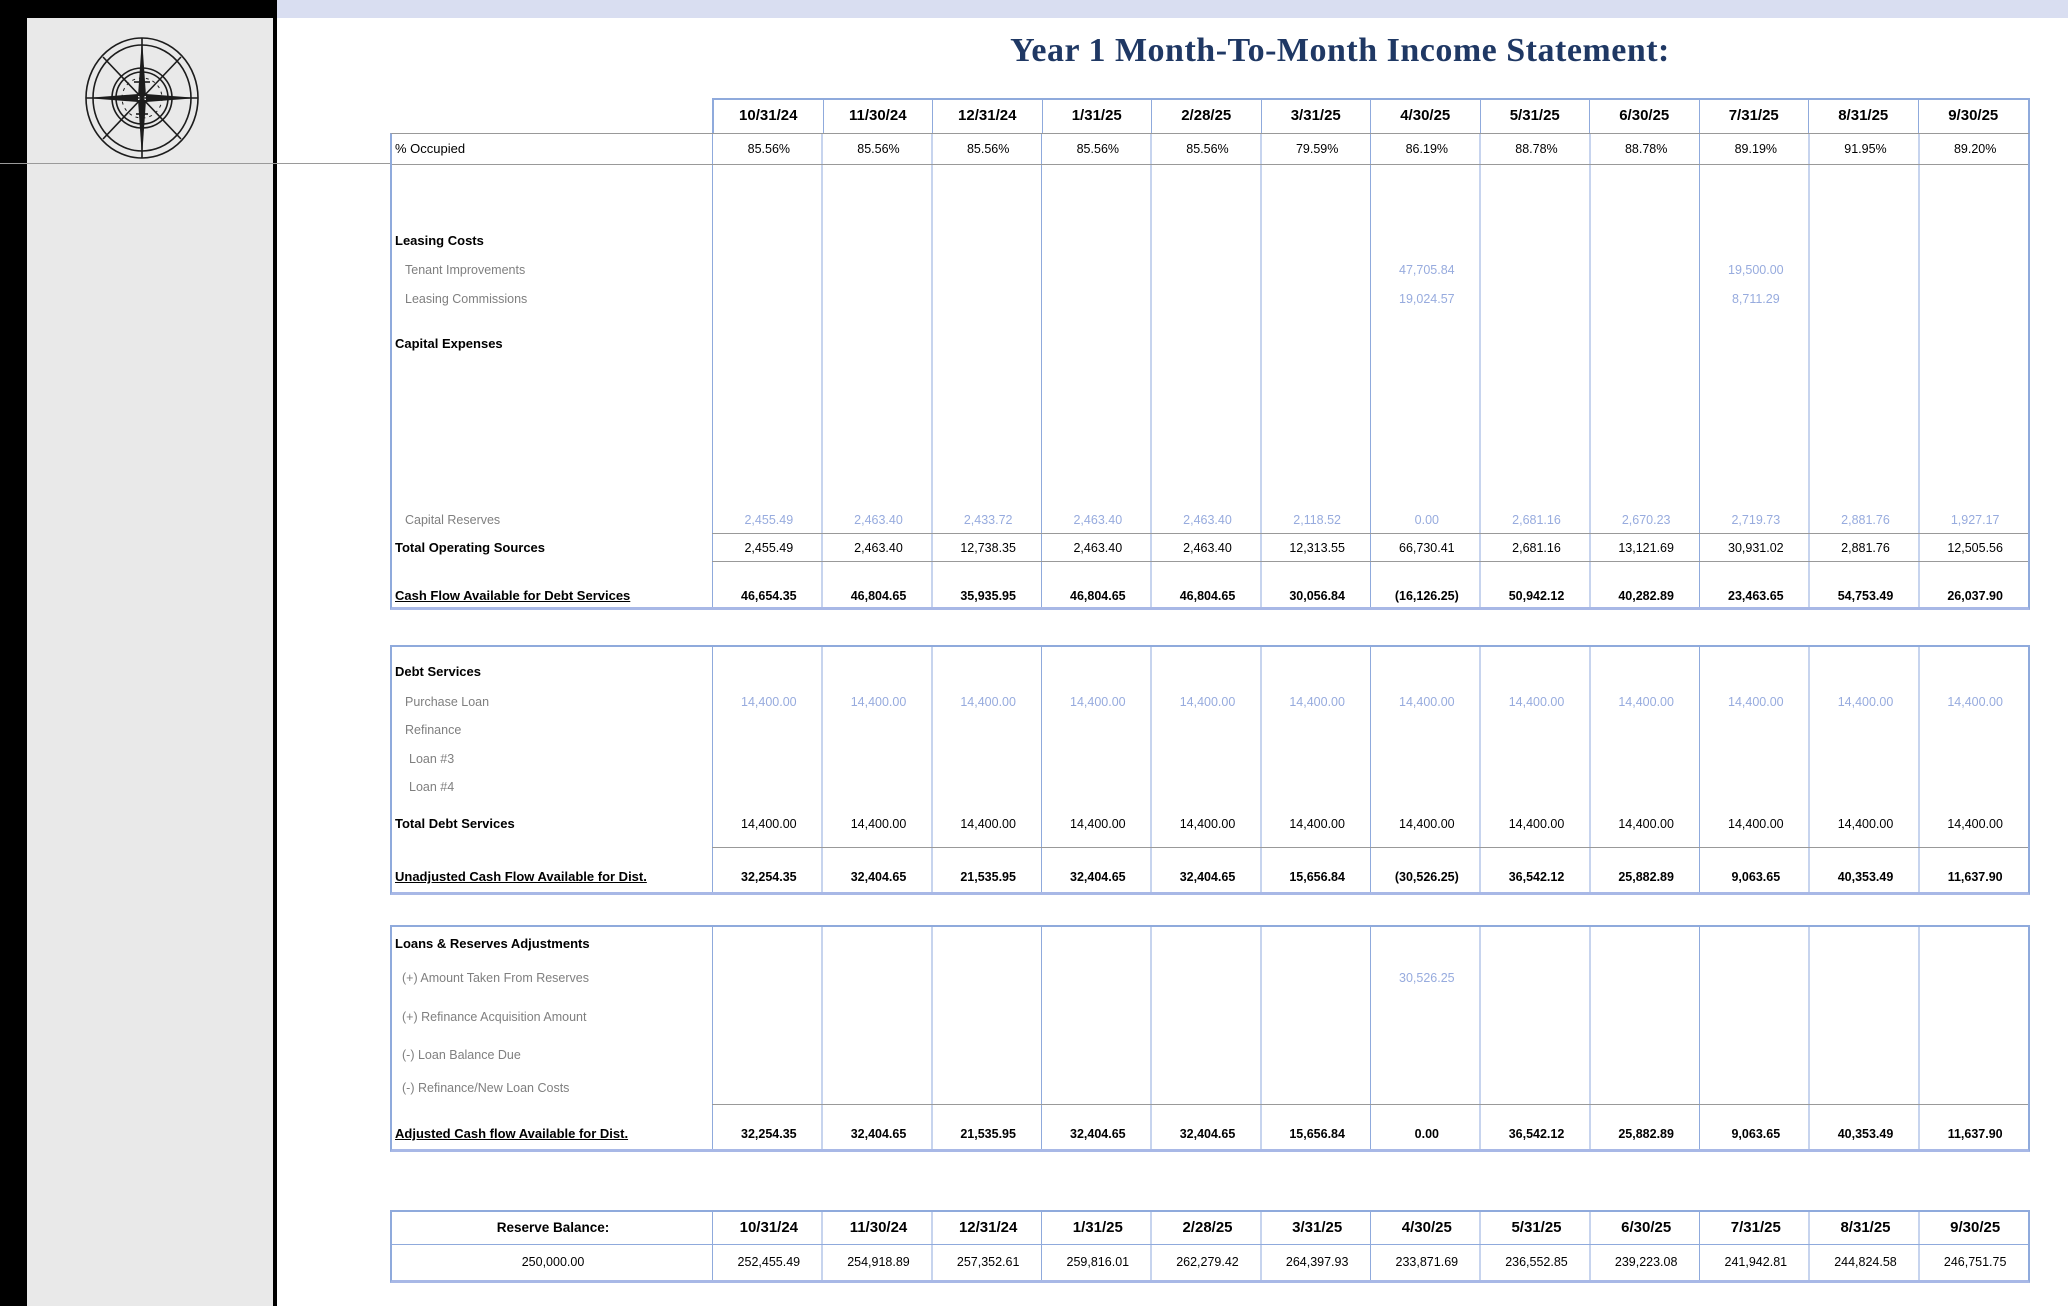 The width and height of the screenshot is (2068, 1306). Describe the element at coordinates (1427, 1262) in the screenshot. I see `value-cell: 233,871.69` at that location.